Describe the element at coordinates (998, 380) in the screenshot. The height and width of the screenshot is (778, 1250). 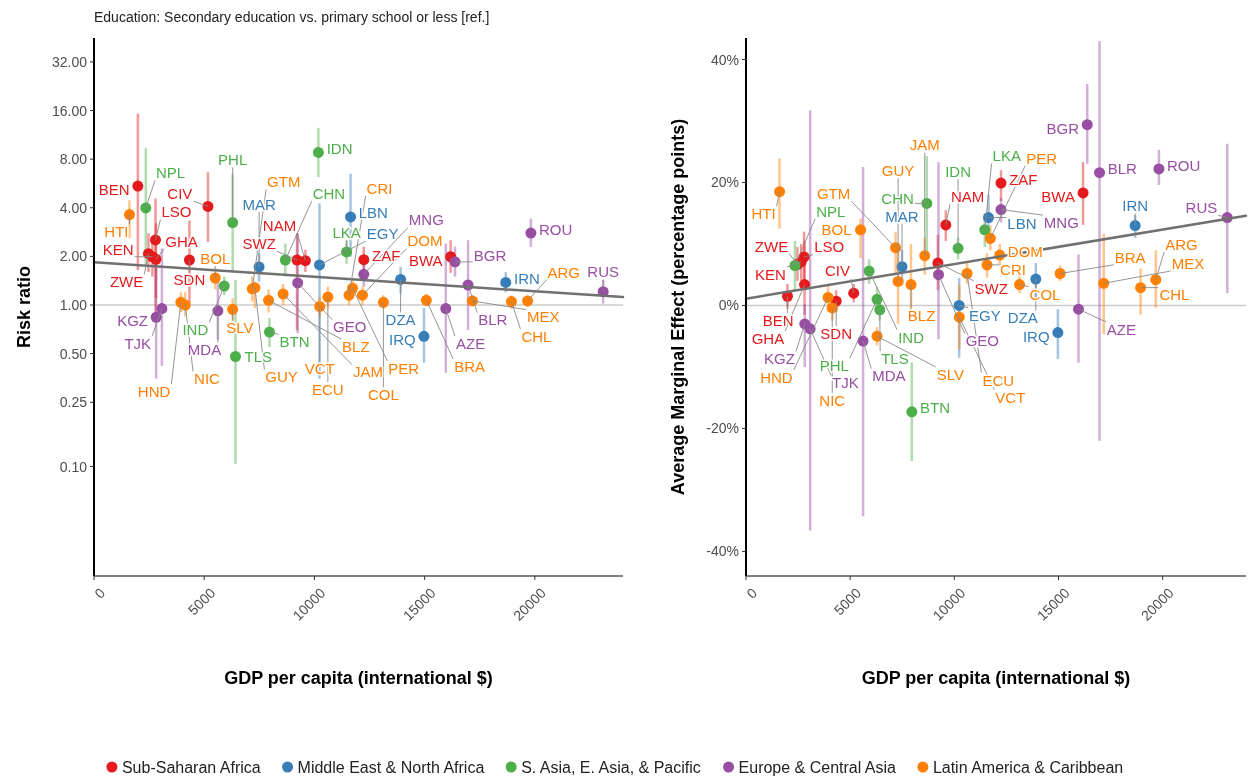
I see `annotation: ECU` at that location.